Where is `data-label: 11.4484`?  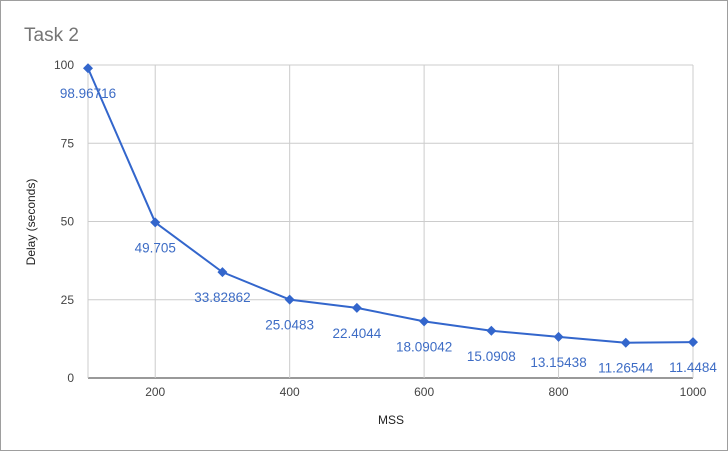 data-label: 11.4484 is located at coordinates (693, 367).